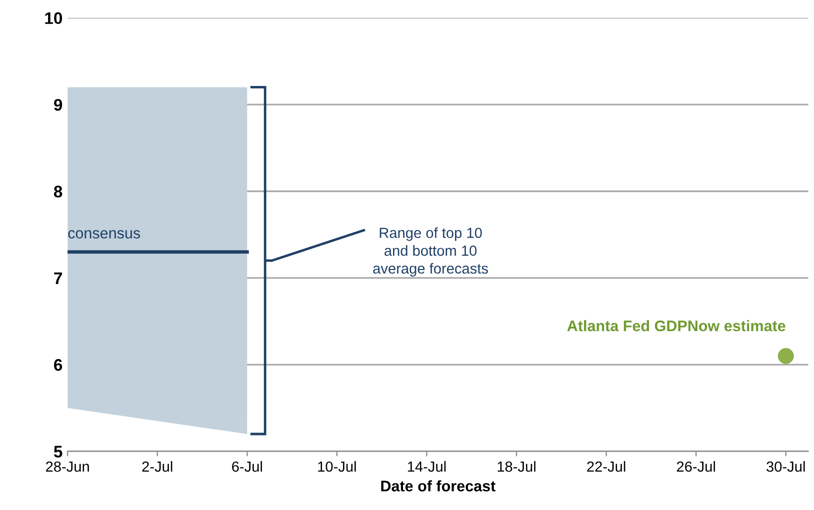 The image size is (814, 510). Describe the element at coordinates (427, 466) in the screenshot. I see `x-tick-label: 14-Jul` at that location.